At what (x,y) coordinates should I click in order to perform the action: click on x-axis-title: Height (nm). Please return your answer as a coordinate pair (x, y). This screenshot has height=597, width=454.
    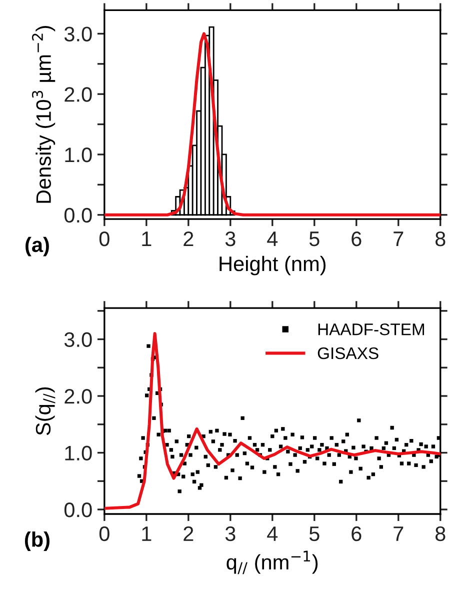
    Looking at the image, I should click on (273, 266).